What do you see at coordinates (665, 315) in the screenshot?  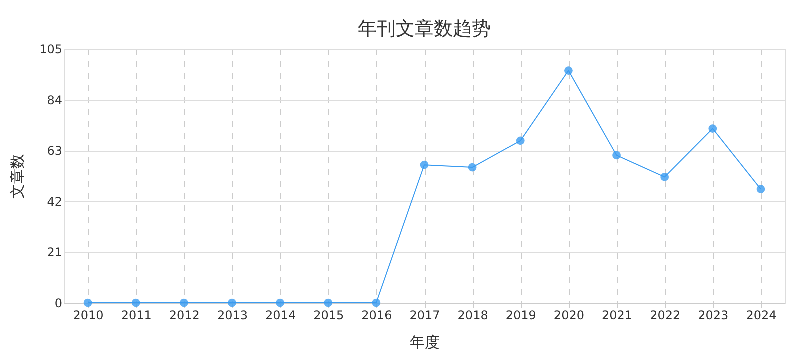 I see `x-tick-label: 2022` at bounding box center [665, 315].